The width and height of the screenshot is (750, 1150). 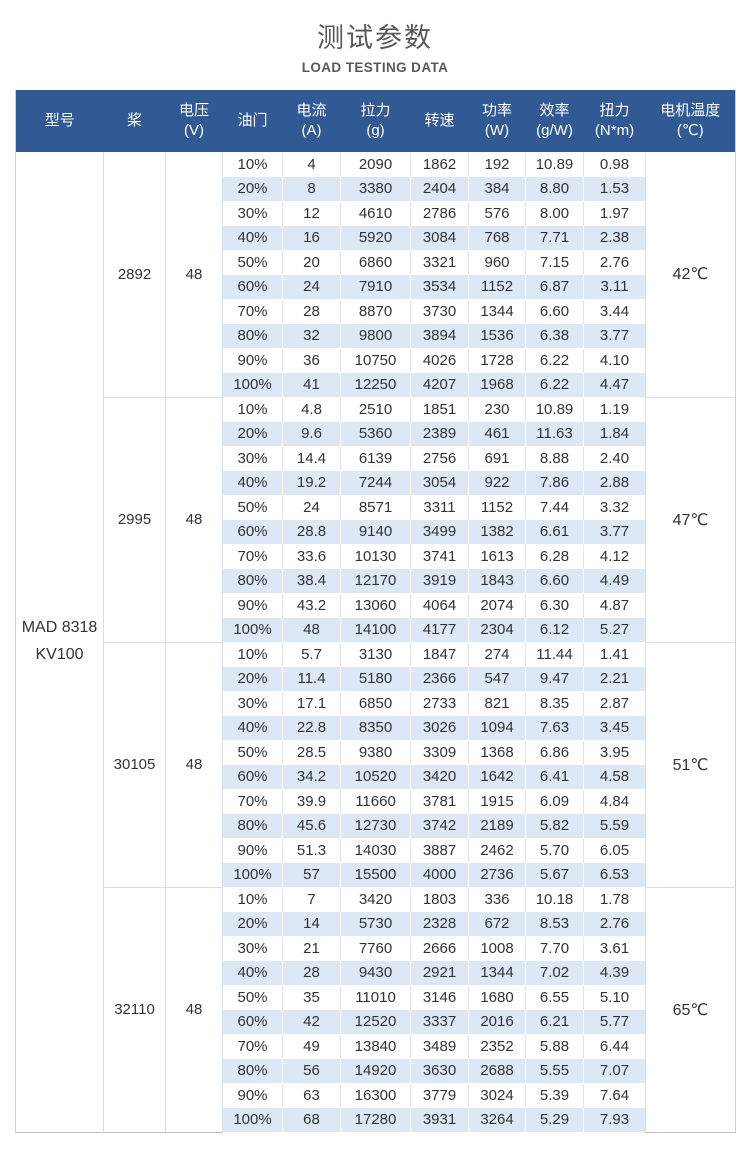 I want to click on table-row: 30% 17.1 6850 2733 821 8.35 2.87, so click(x=376, y=703).